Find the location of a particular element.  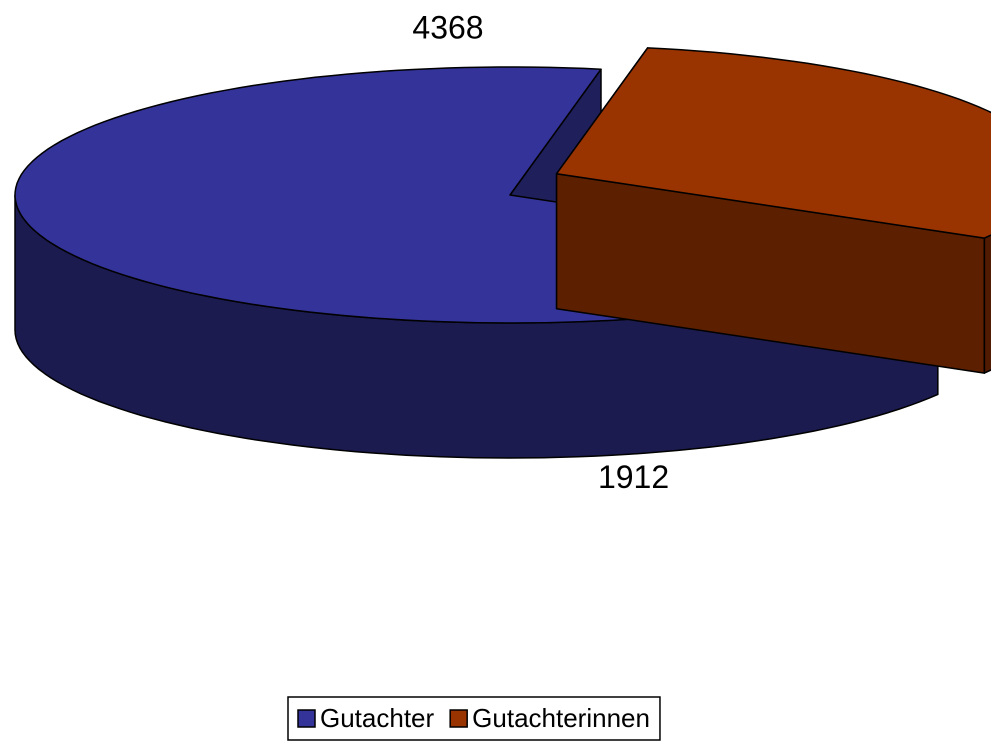

legend: Gutachter Gutachterinnen is located at coordinates (474, 718).